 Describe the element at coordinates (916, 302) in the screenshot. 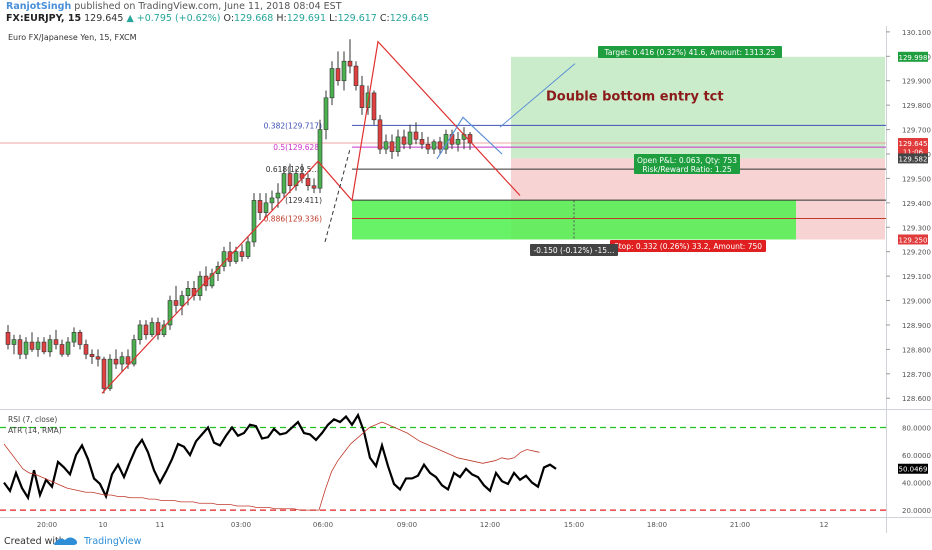

I see `price-tick-label: 129.000` at that location.